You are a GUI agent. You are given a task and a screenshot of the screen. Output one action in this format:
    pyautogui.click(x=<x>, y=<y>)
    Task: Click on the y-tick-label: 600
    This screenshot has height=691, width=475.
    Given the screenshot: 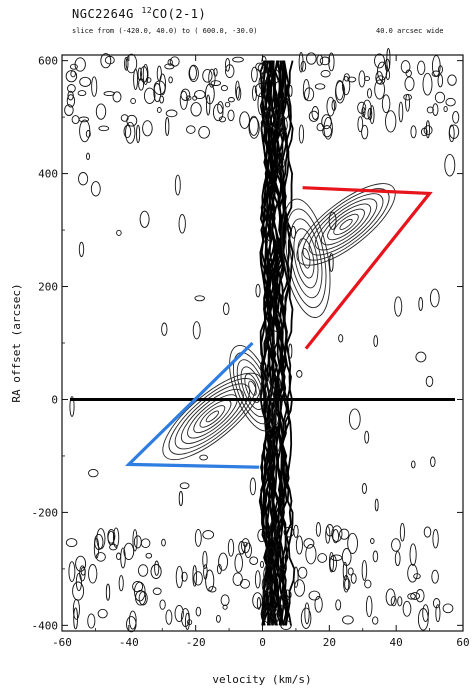 What is the action you would take?
    pyautogui.click(x=48, y=61)
    